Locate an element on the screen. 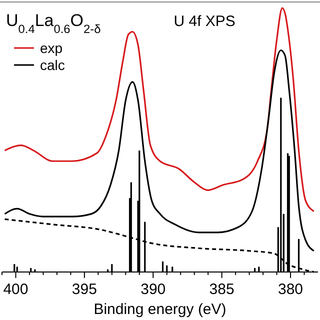  x-tick-label: 380 is located at coordinates (291, 289).